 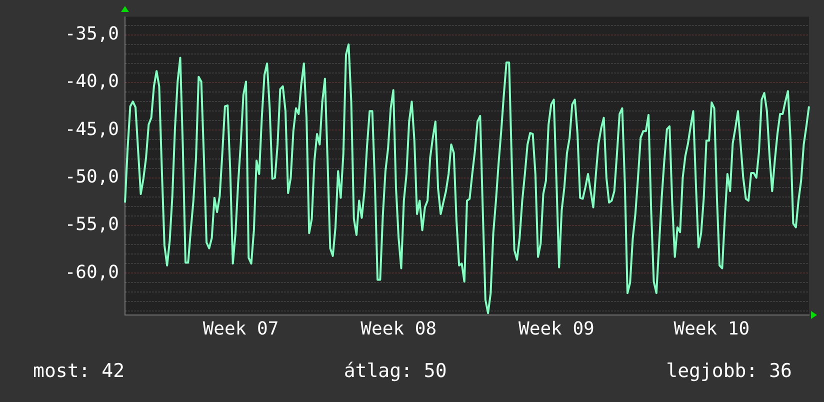 I want to click on y-tick-label: -60,0, so click(x=91, y=272).